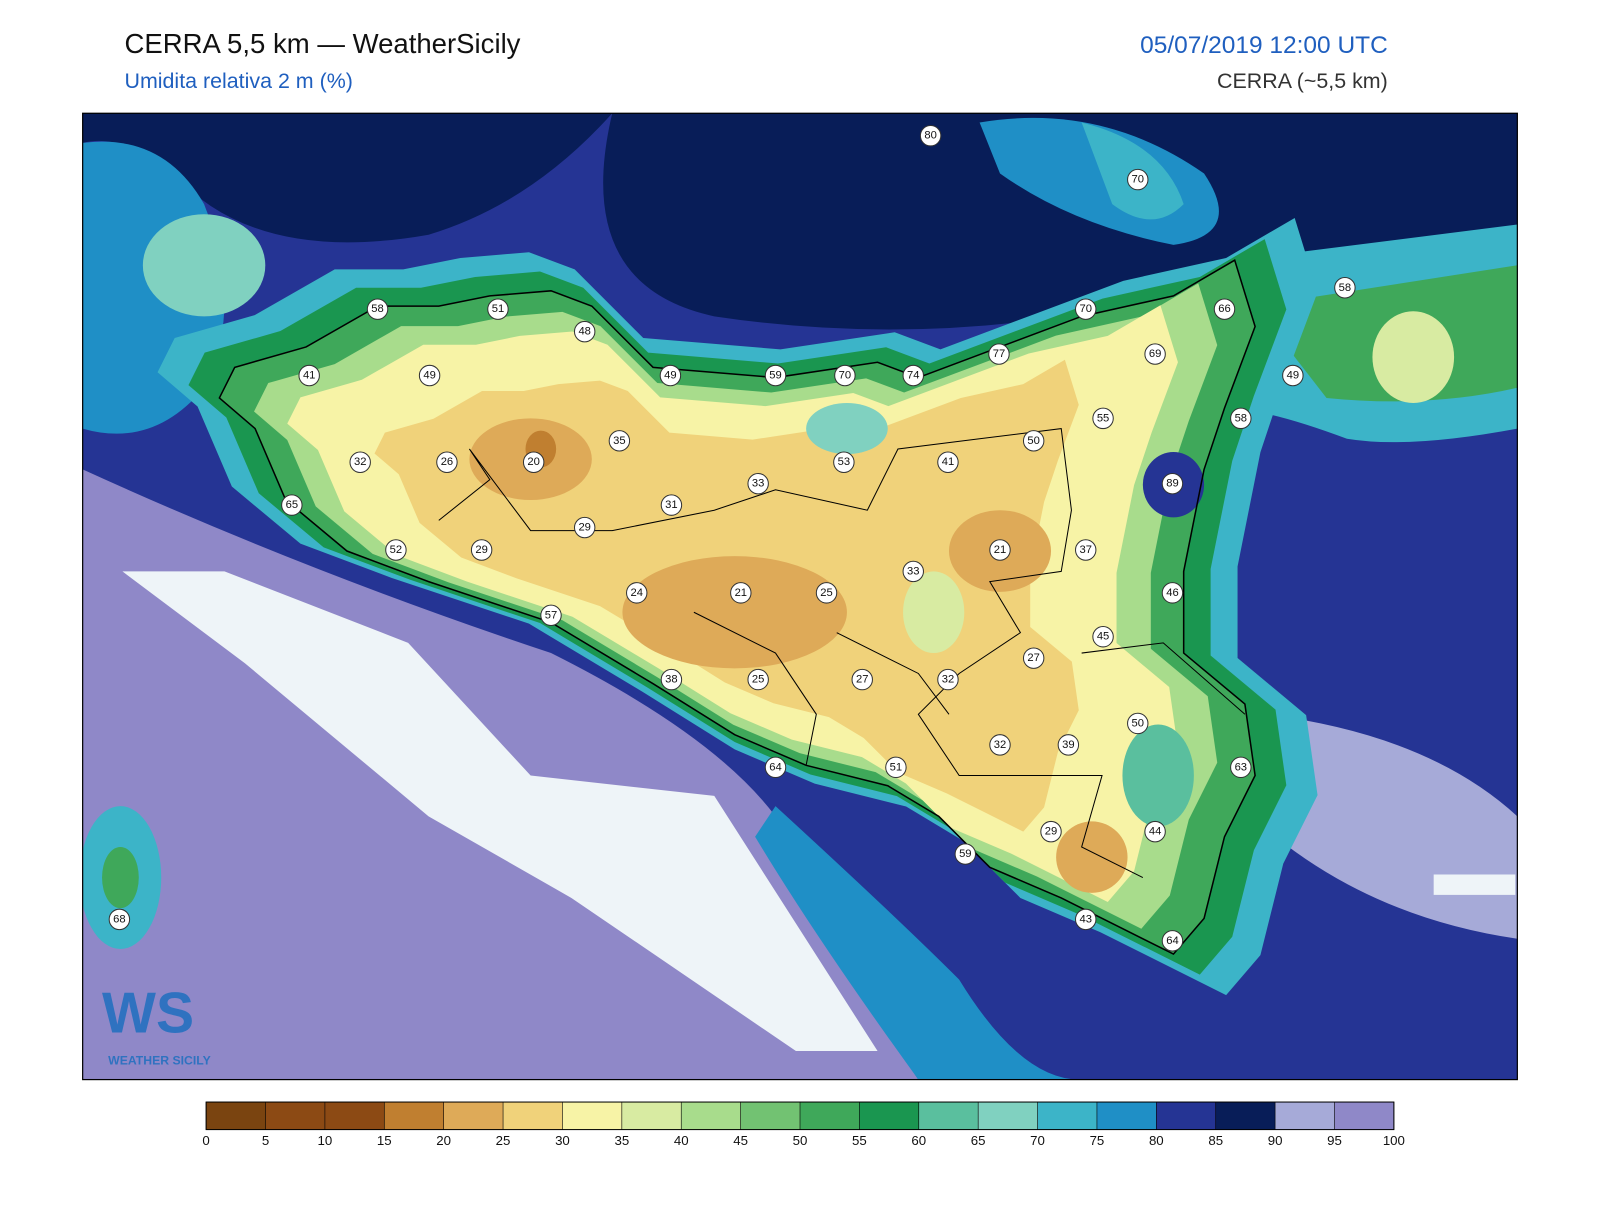  What do you see at coordinates (740, 1140) in the screenshot?
I see `colorbar-label: 45` at bounding box center [740, 1140].